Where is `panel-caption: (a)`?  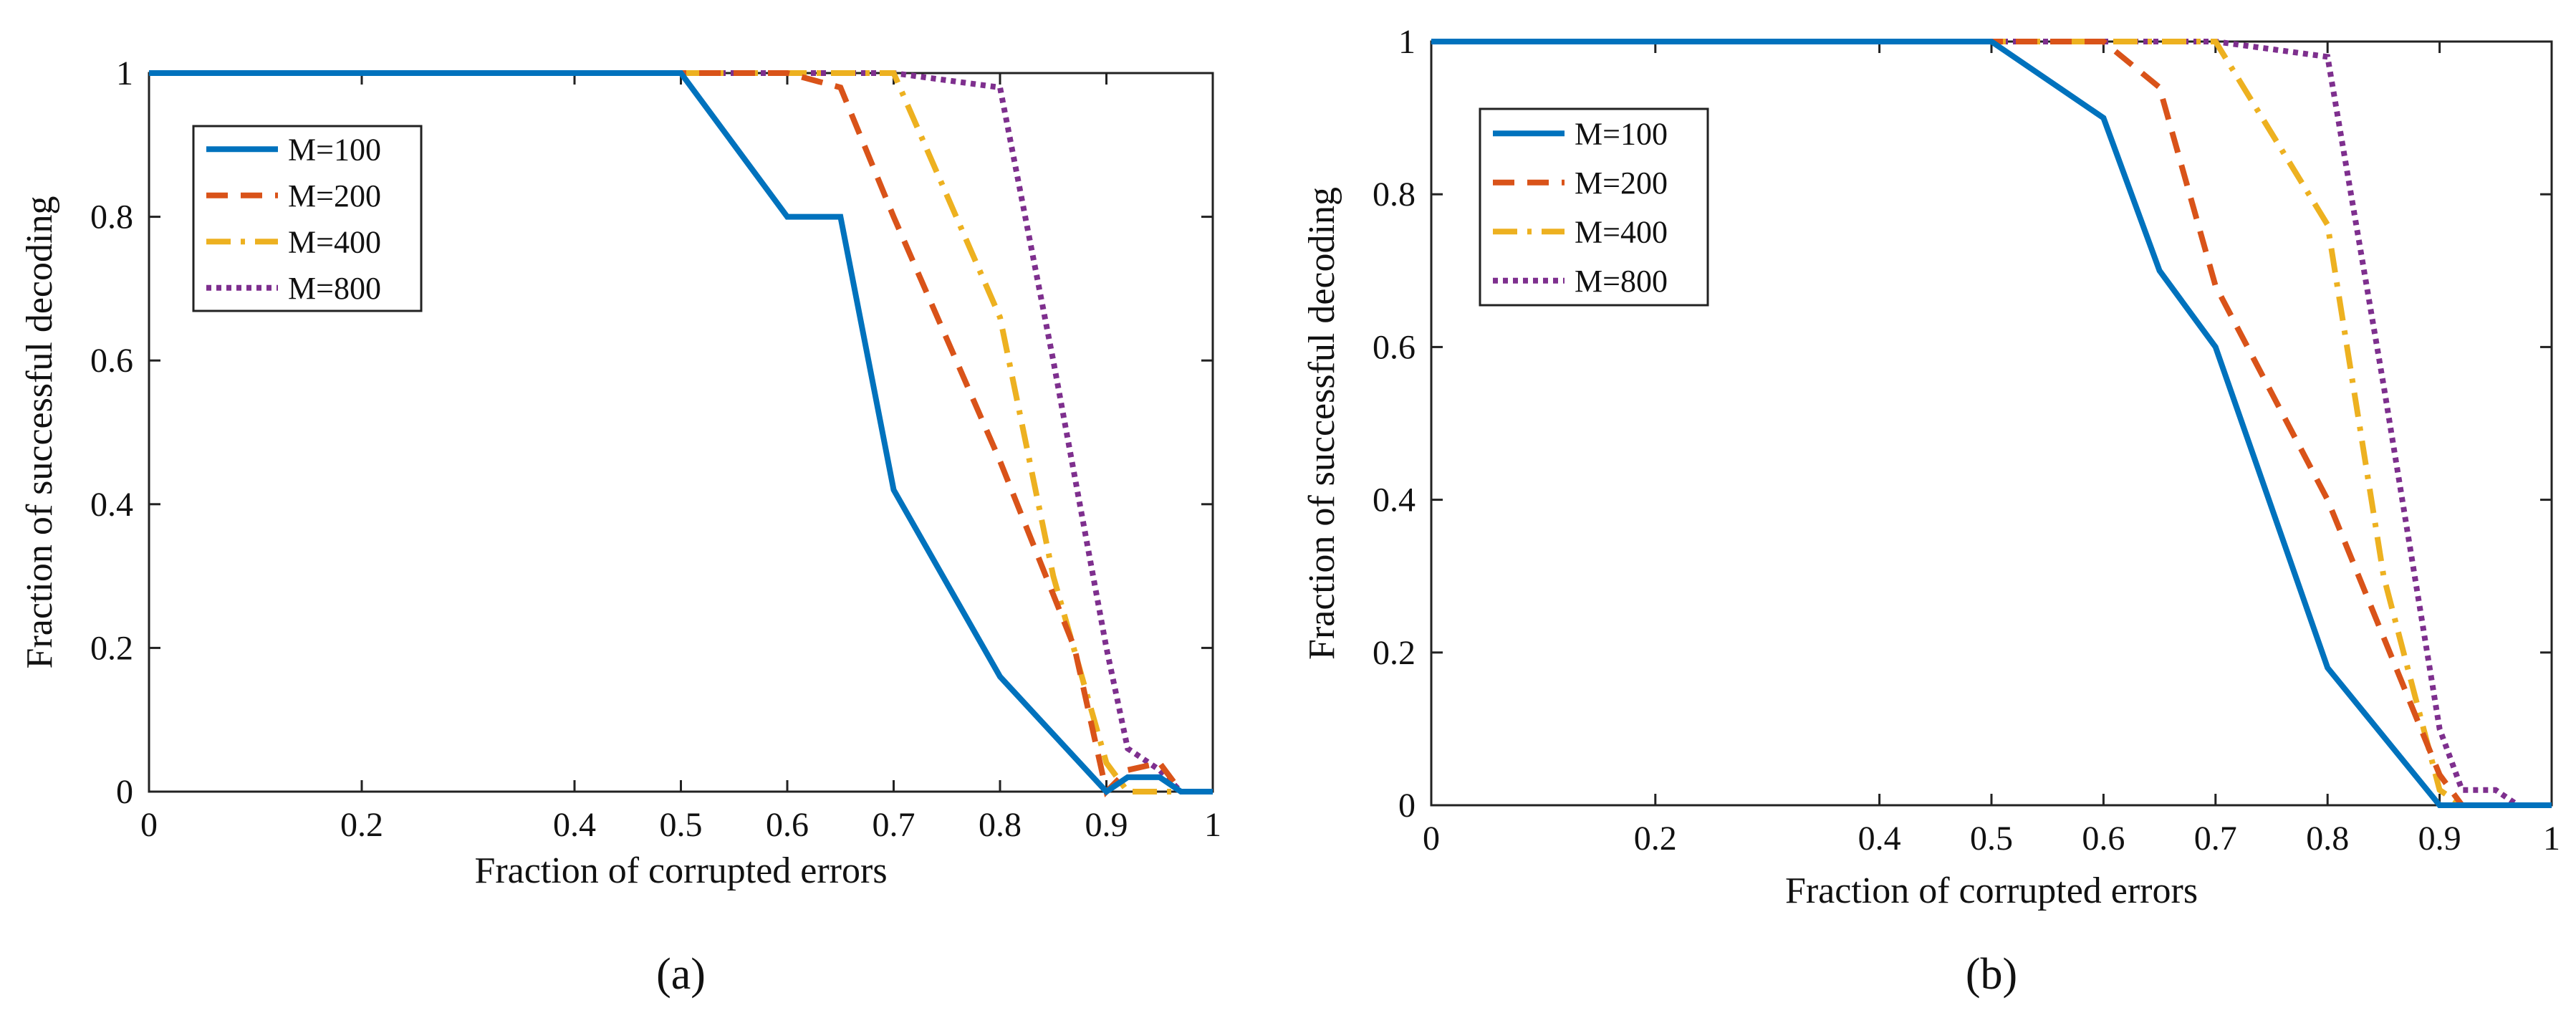
panel-caption: (a) is located at coordinates (681, 975).